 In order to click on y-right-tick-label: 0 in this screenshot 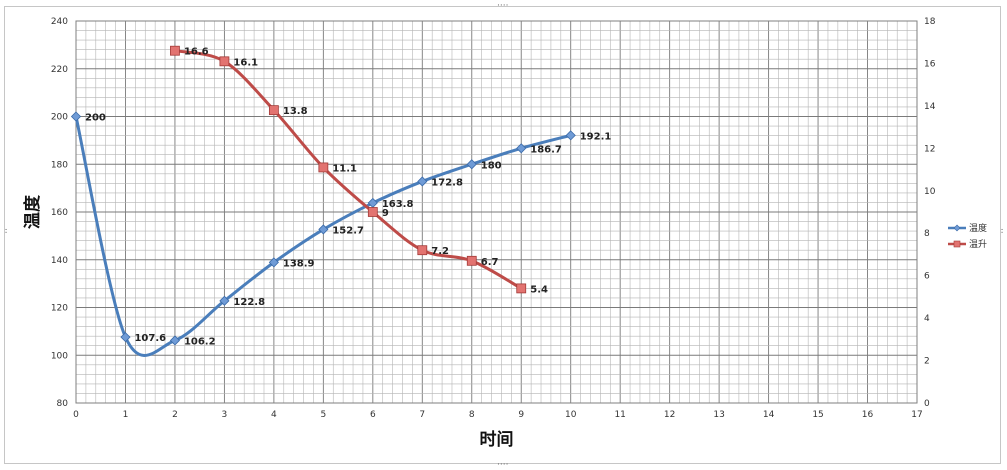, I will do `click(927, 404)`.